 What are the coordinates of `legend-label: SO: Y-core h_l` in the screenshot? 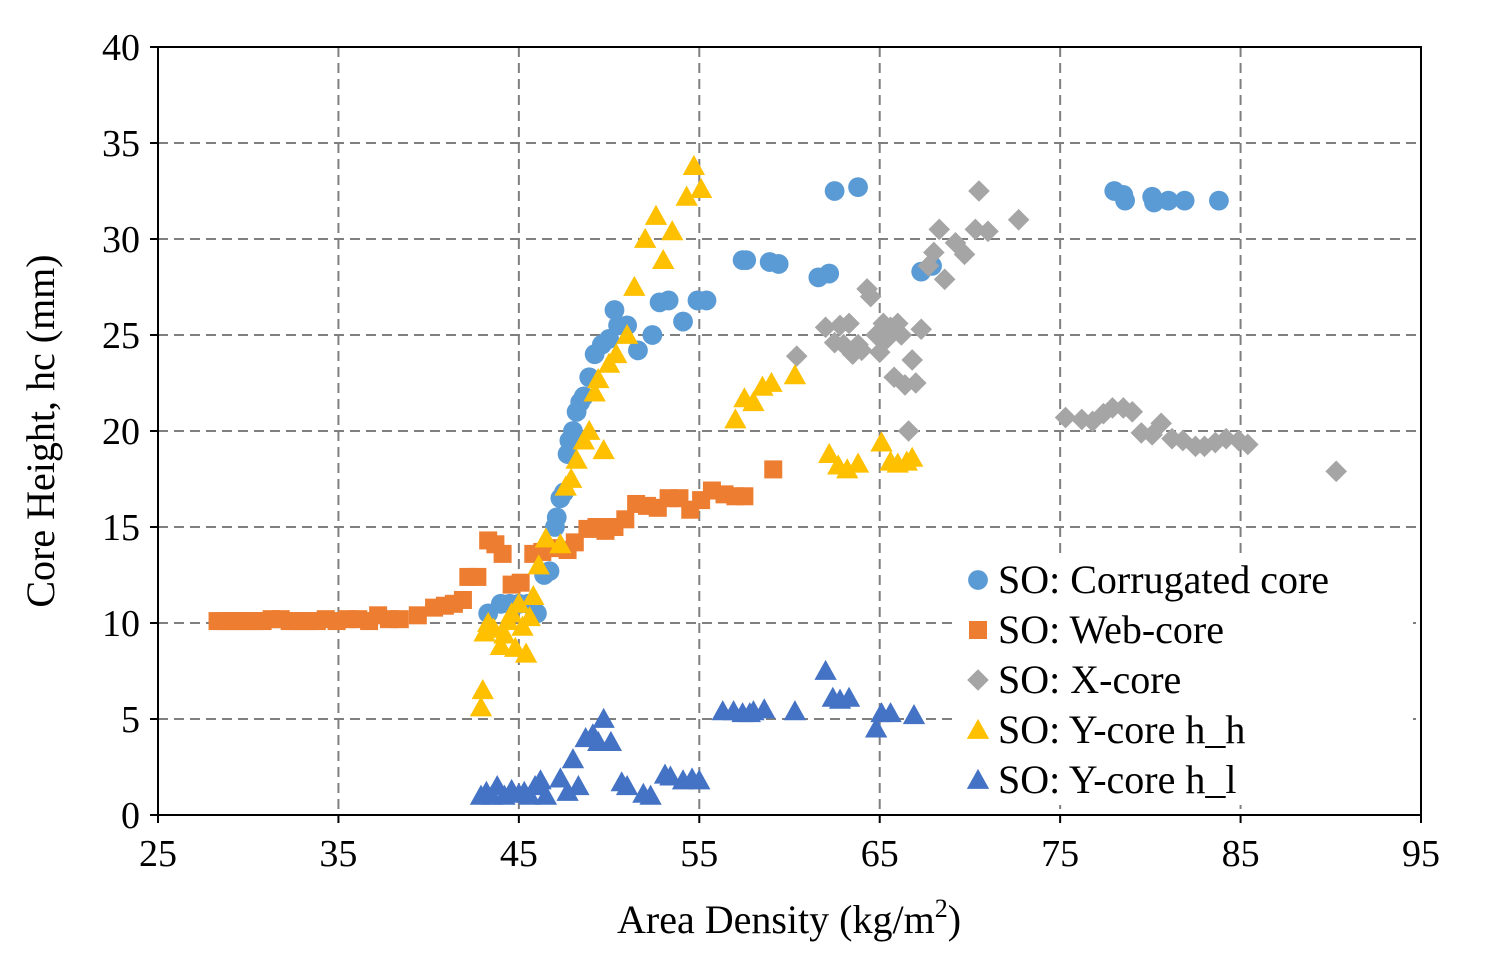 It's located at (1117, 779).